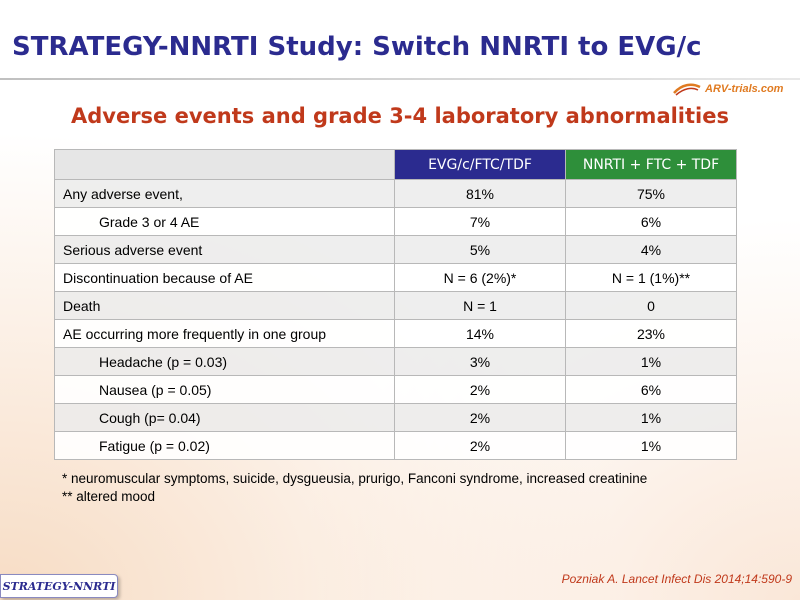  I want to click on column-header-evg: EVG/c/FTC/TDF, so click(480, 164).